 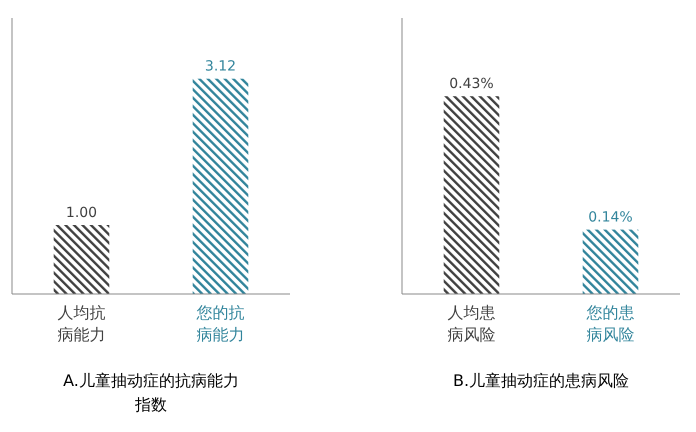 What do you see at coordinates (472, 323) in the screenshot?
I see `x-tick-label: 人均患病风险` at bounding box center [472, 323].